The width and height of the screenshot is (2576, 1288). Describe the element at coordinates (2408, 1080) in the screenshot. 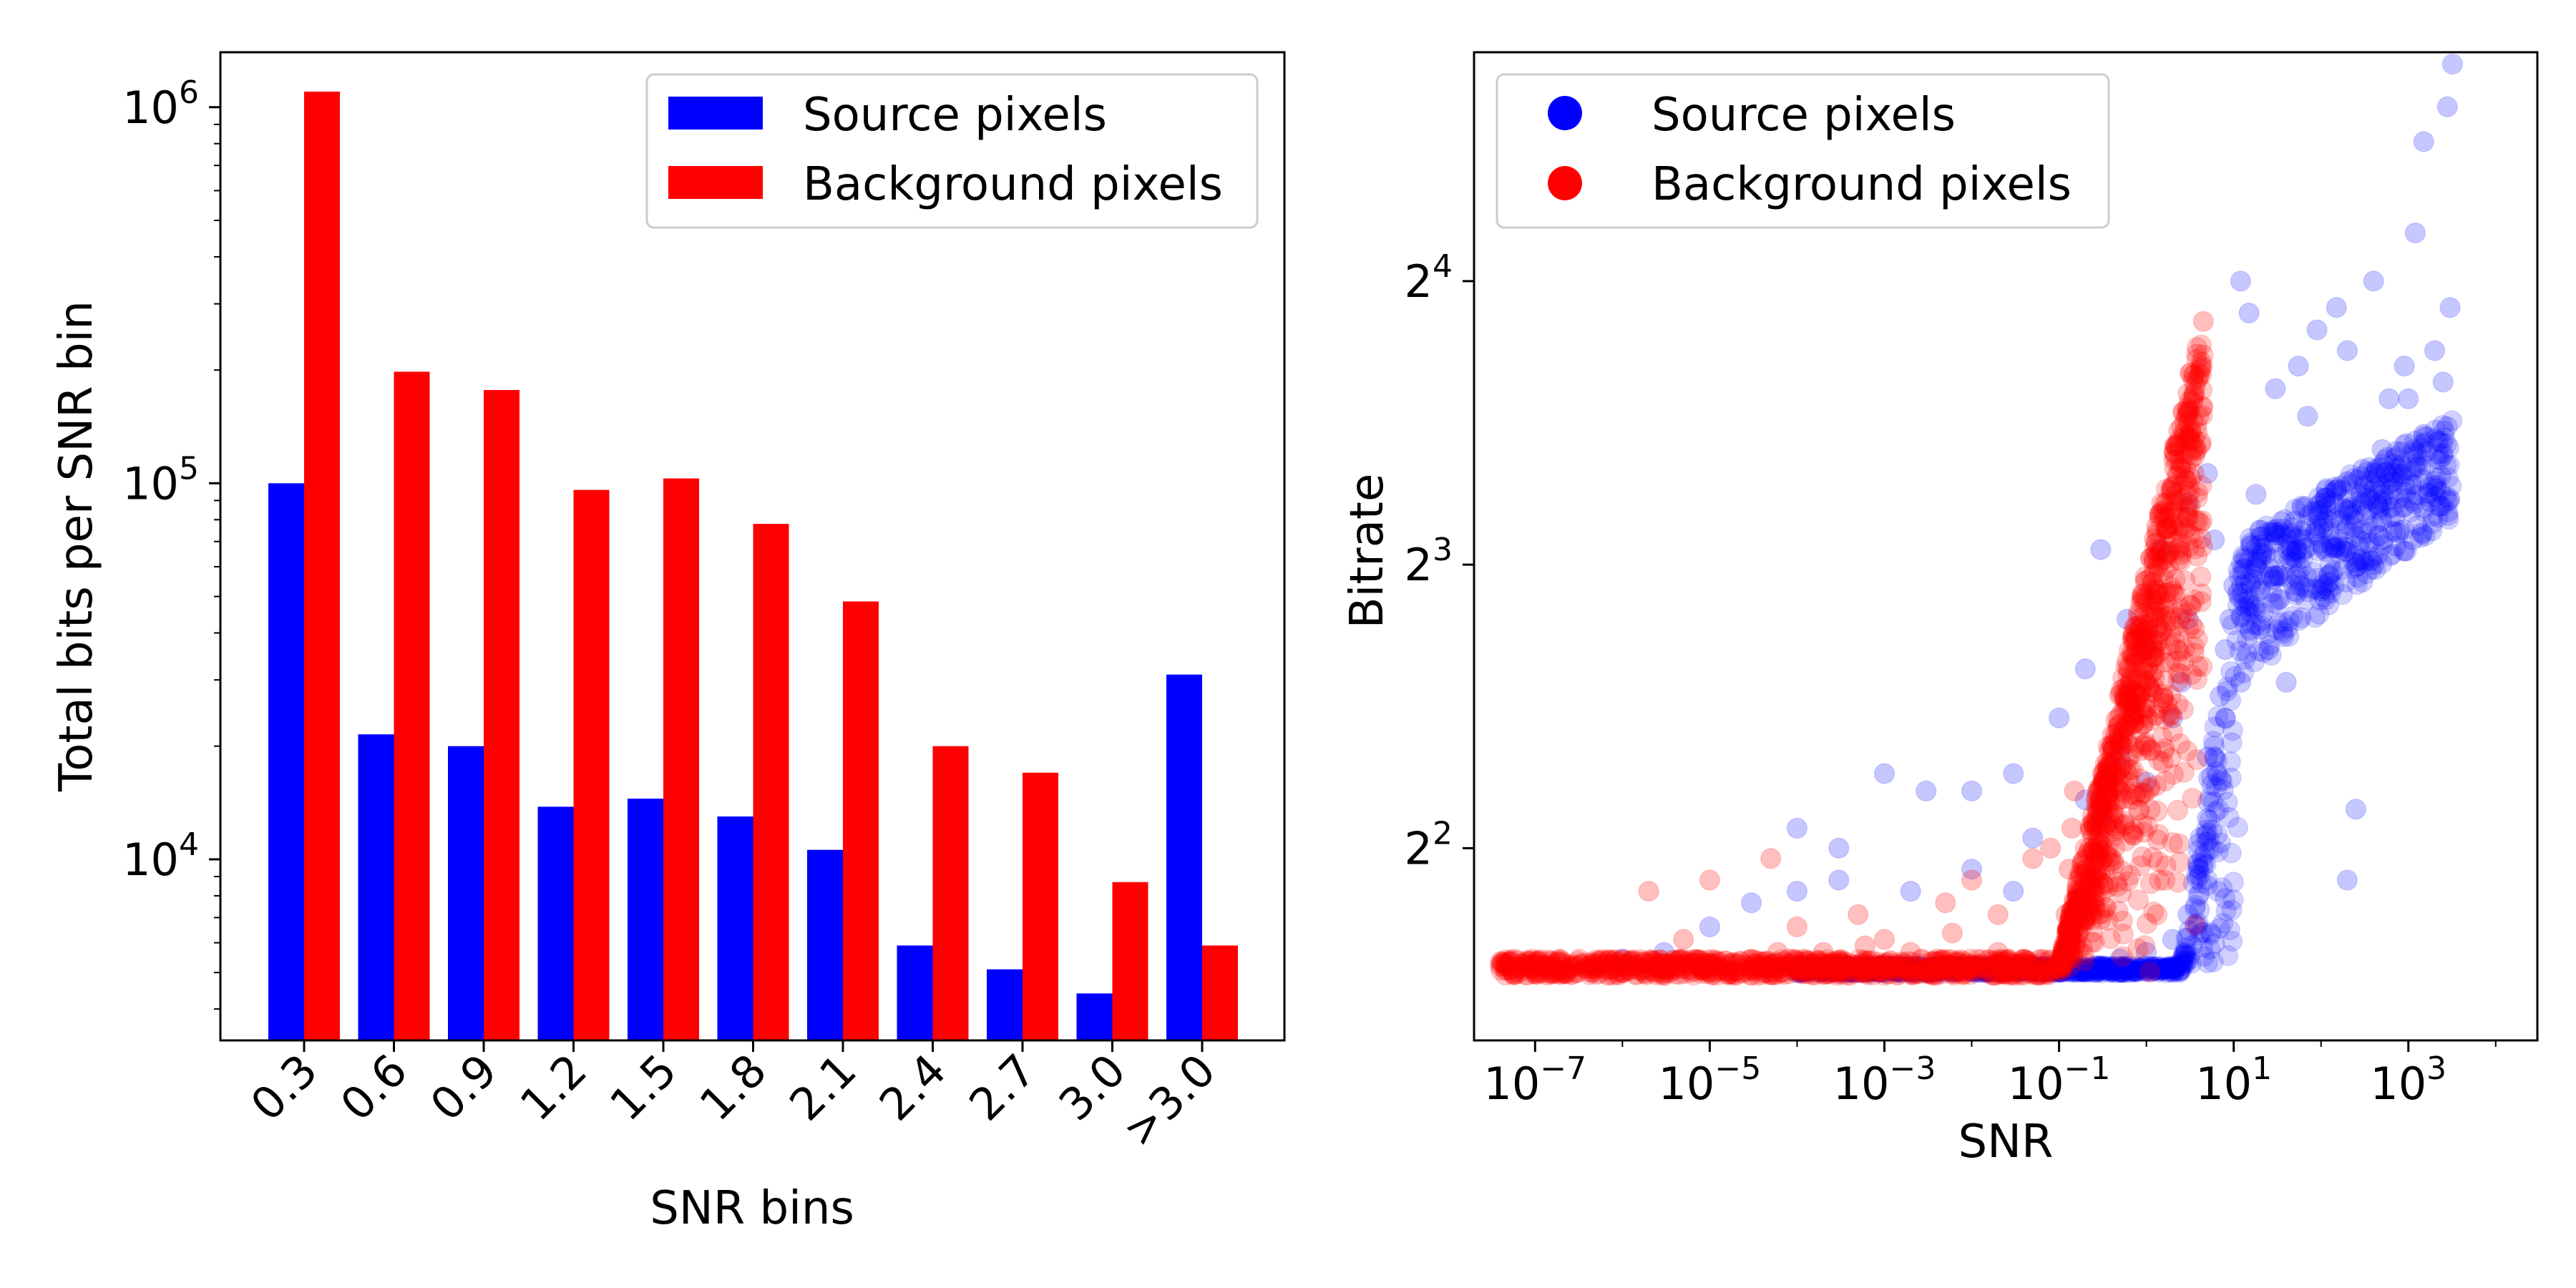

I see `scatter-x-tick-label: 103` at that location.